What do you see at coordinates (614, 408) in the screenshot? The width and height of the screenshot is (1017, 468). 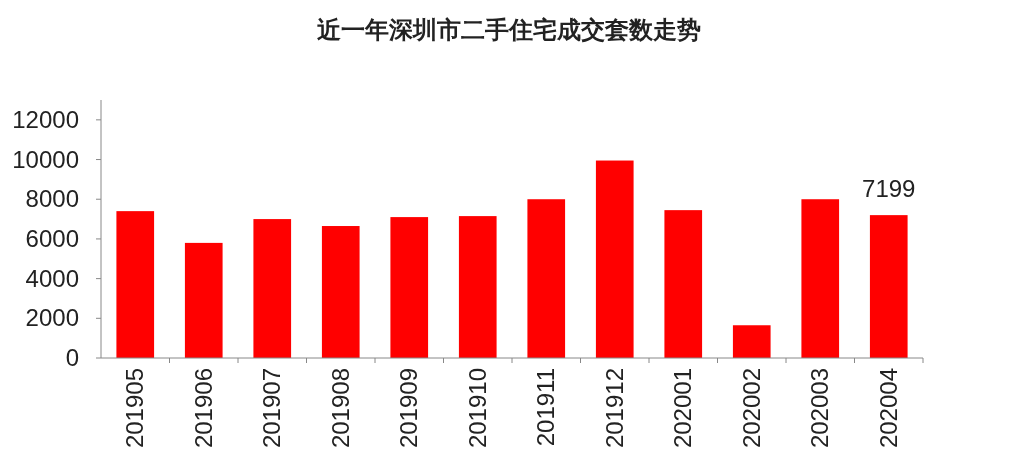 I see `x-tick-label: 201912` at bounding box center [614, 408].